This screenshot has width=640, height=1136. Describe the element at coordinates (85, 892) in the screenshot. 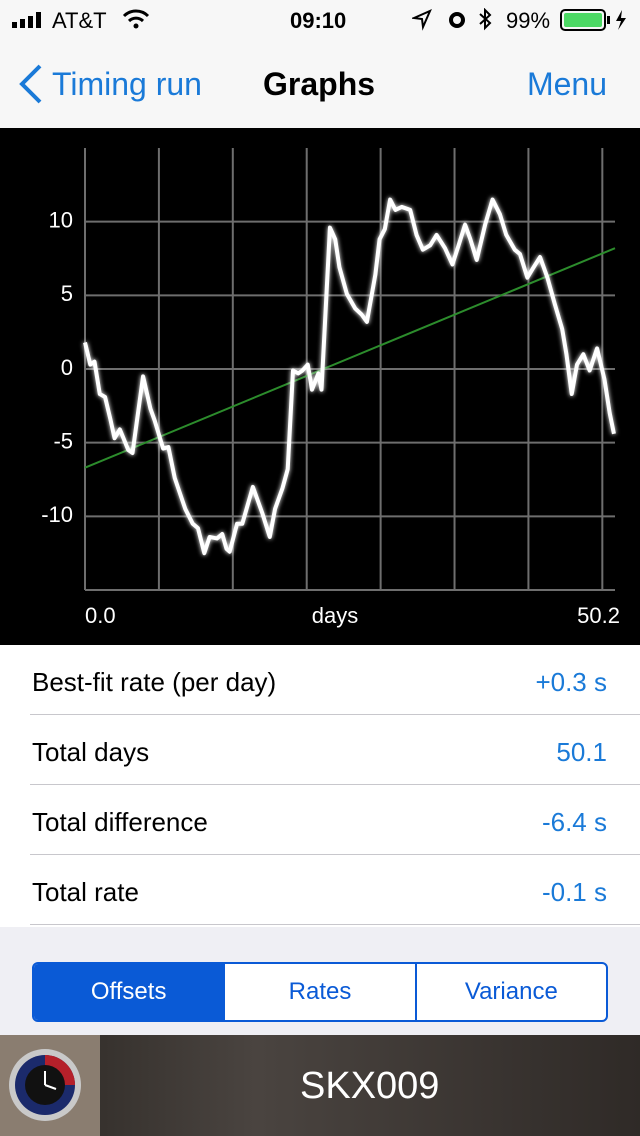

I see `row-label: Total rate` at that location.